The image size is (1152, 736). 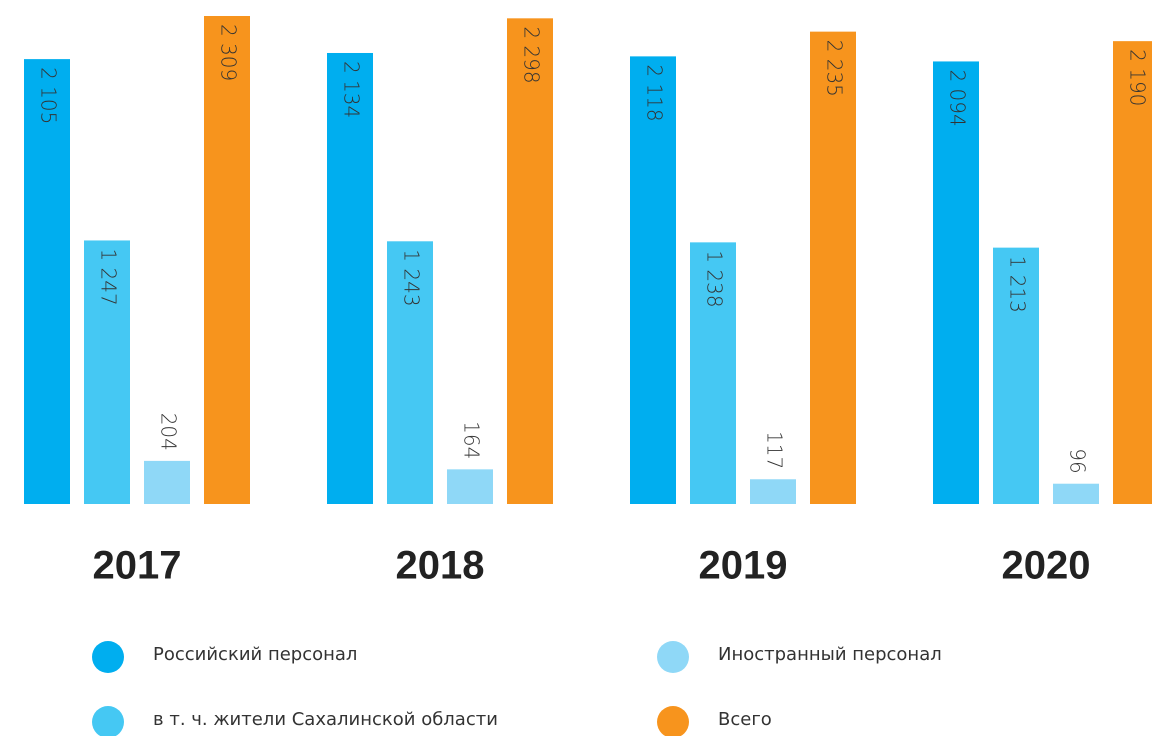 What do you see at coordinates (472, 440) in the screenshot?
I see `value-label: 164` at bounding box center [472, 440].